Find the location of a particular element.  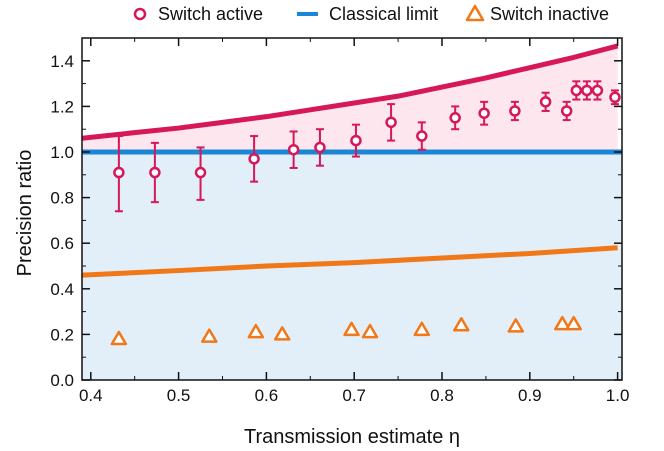

x-tick-label: 0.4 is located at coordinates (91, 395).